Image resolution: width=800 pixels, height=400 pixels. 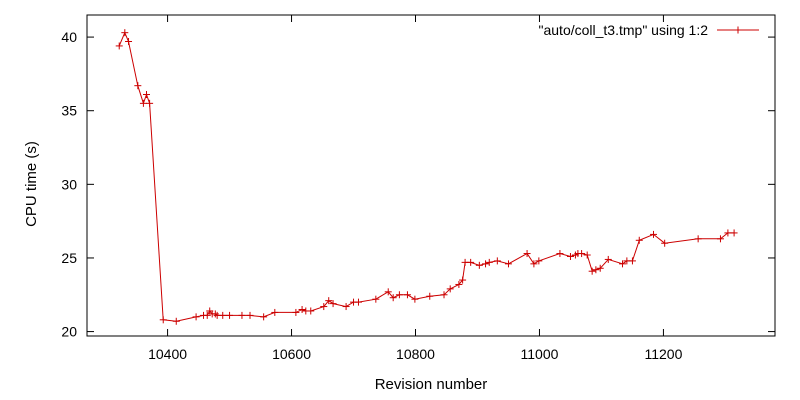 I want to click on x-tick-label: 10400, so click(x=167, y=354).